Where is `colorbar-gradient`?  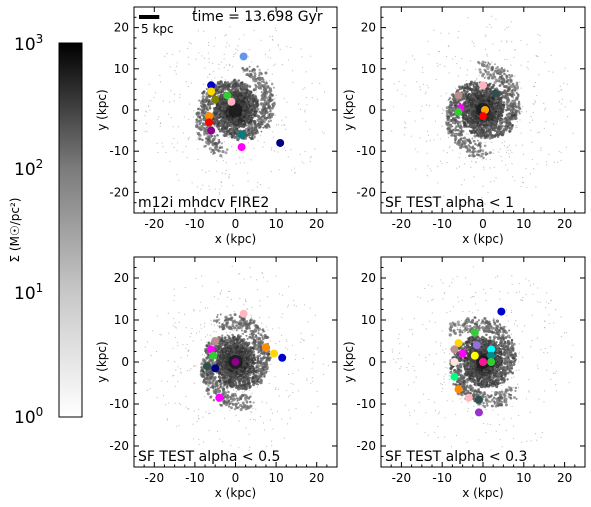
colorbar-gradient is located at coordinates (70, 230).